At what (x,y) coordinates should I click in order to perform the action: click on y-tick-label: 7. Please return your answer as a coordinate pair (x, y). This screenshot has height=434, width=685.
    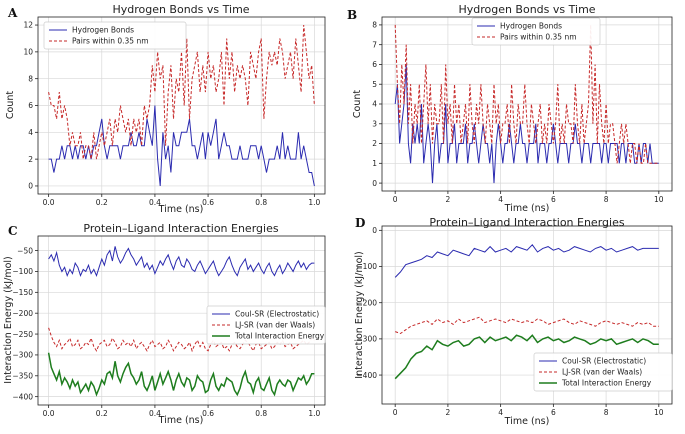
    Looking at the image, I should click on (374, 44).